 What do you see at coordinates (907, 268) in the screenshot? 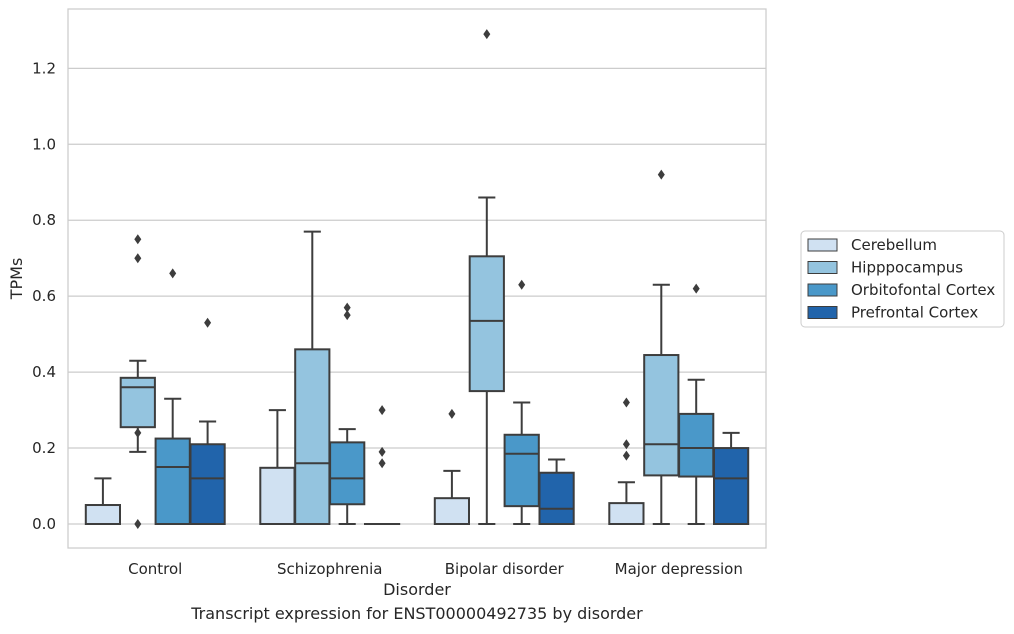
I see `legend-label: Hipppocampus` at bounding box center [907, 268].